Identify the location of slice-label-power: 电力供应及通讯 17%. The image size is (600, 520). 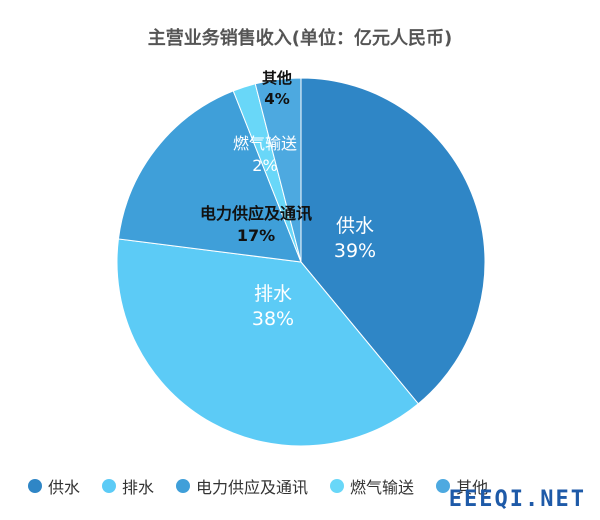
(256, 224).